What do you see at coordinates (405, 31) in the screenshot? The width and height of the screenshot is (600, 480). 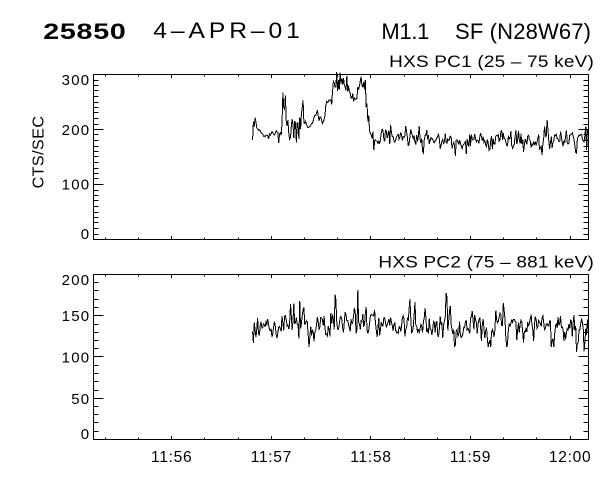 I see `svg-text: M1.1` at bounding box center [405, 31].